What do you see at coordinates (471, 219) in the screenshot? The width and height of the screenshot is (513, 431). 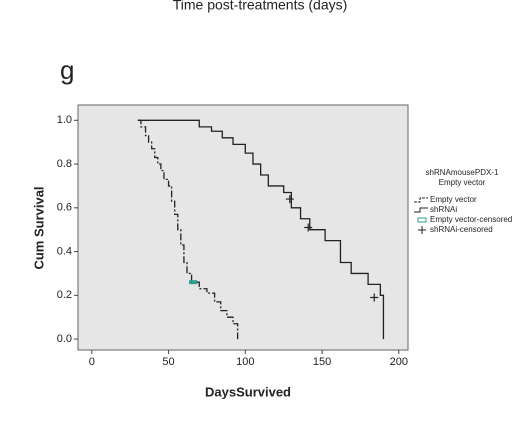 I see `legend-label: Empty vector-censored` at bounding box center [471, 219].